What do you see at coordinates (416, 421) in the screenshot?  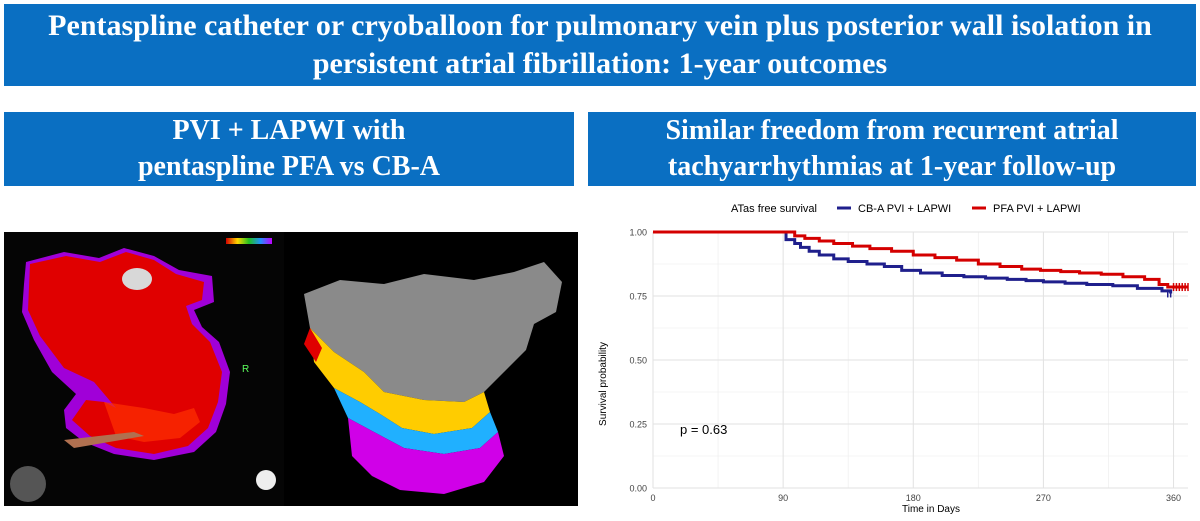 I see `right-map-blue-band` at bounding box center [416, 421].